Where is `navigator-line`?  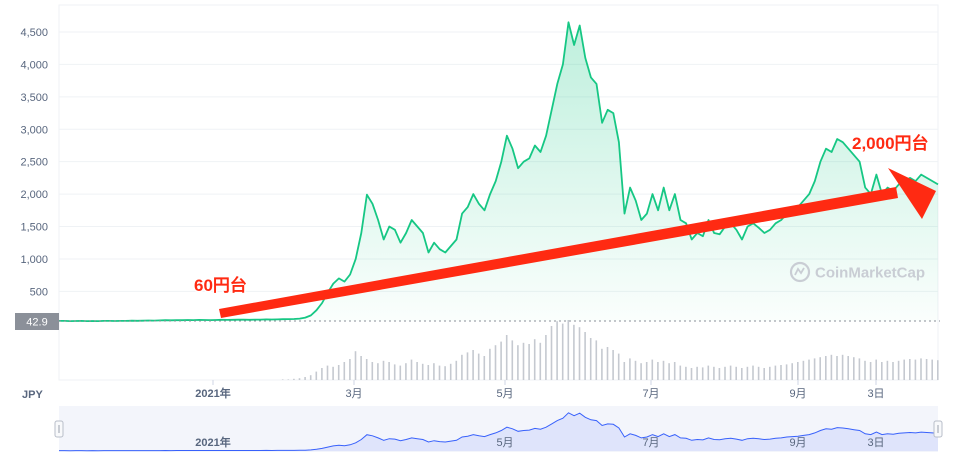
navigator-line is located at coordinates (499, 432).